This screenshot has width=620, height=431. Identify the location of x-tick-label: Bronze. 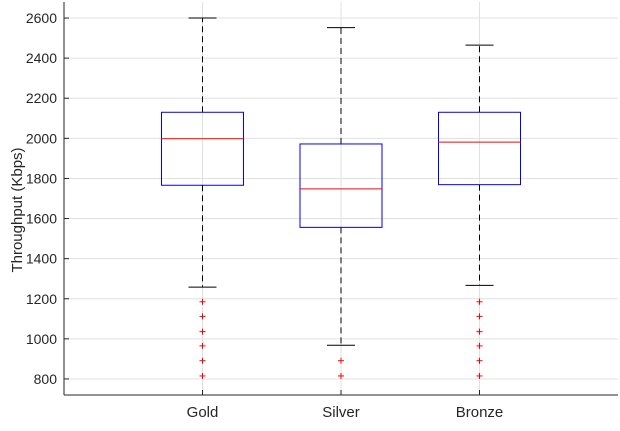
(480, 412).